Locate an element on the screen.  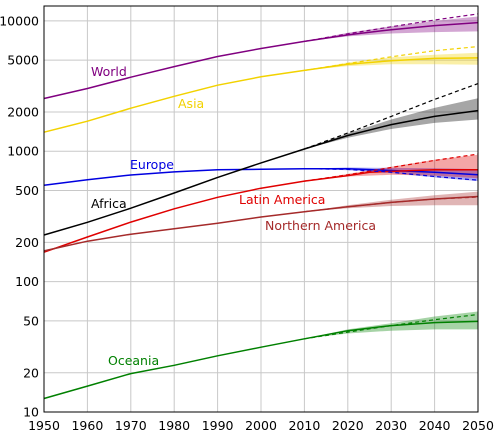
label-africa: Africa is located at coordinates (109, 203).